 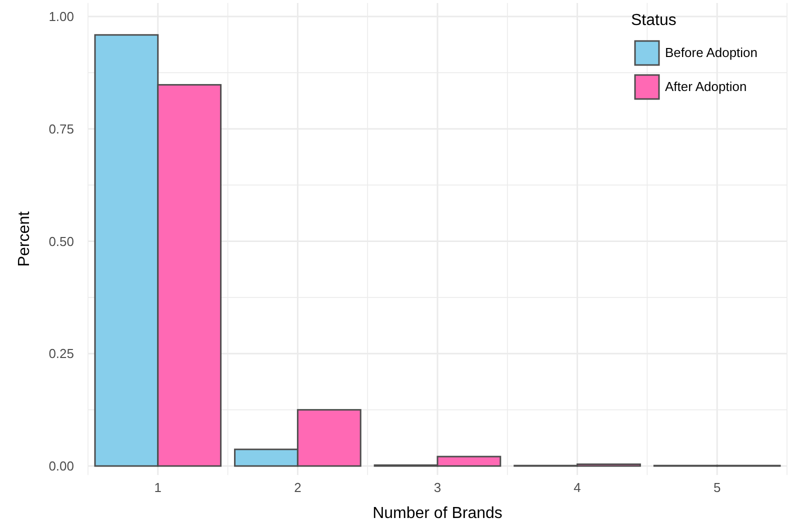 What do you see at coordinates (298, 487) in the screenshot?
I see `x-tick-label: 2` at bounding box center [298, 487].